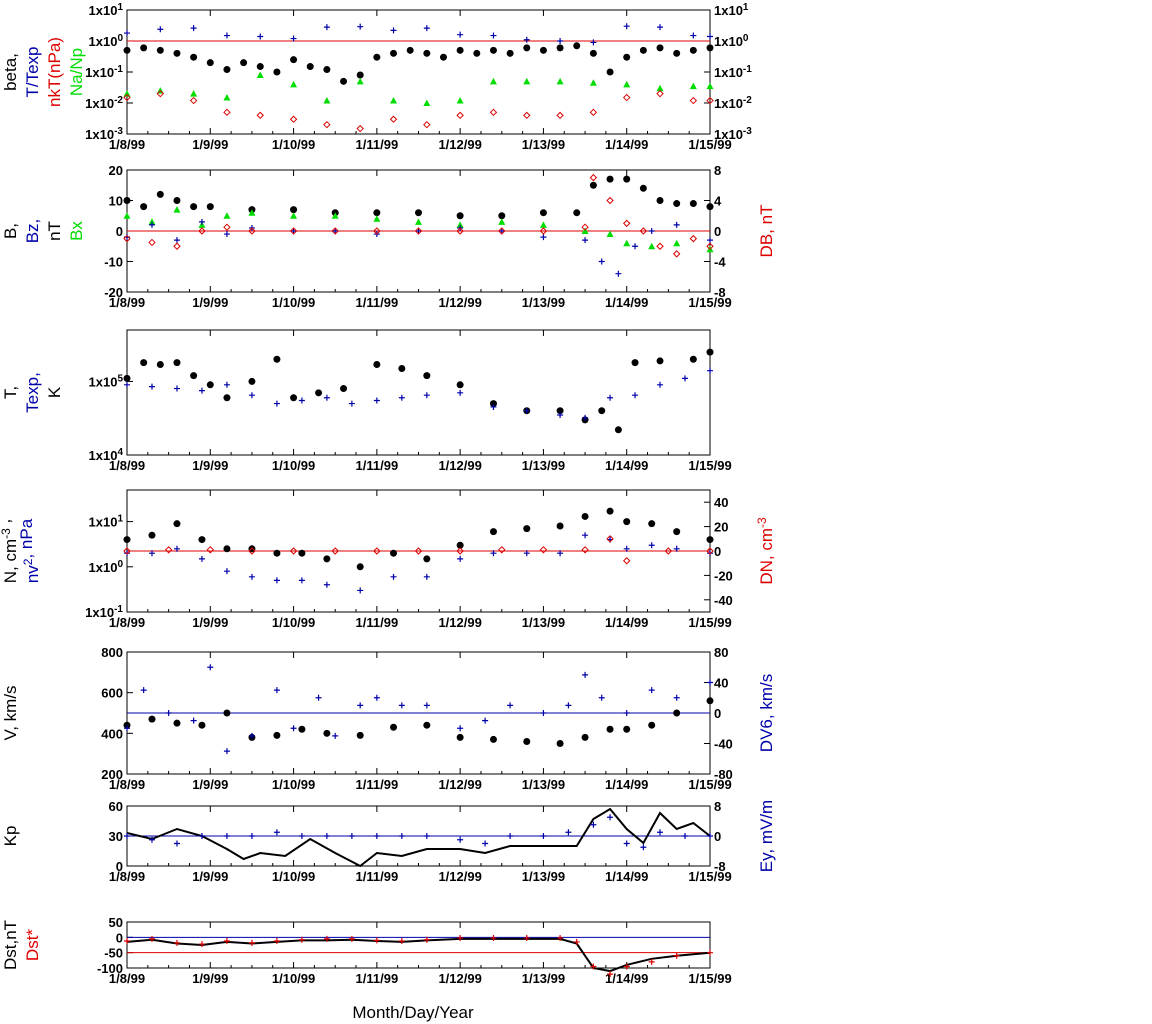 Image resolution: width=1152 pixels, height=1024 pixels. I want to click on x-tick-label: 1/13/99, so click(543, 622).